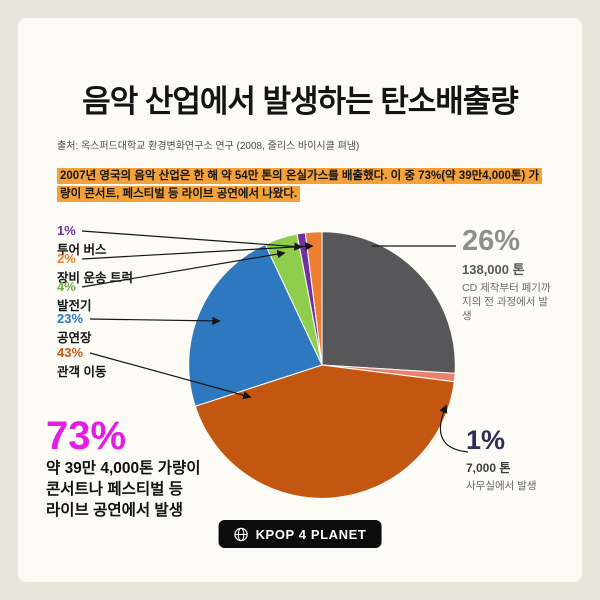 Image resolution: width=600 pixels, height=600 pixels. What do you see at coordinates (491, 241) in the screenshot?
I see `cd-percent: 26%` at bounding box center [491, 241].